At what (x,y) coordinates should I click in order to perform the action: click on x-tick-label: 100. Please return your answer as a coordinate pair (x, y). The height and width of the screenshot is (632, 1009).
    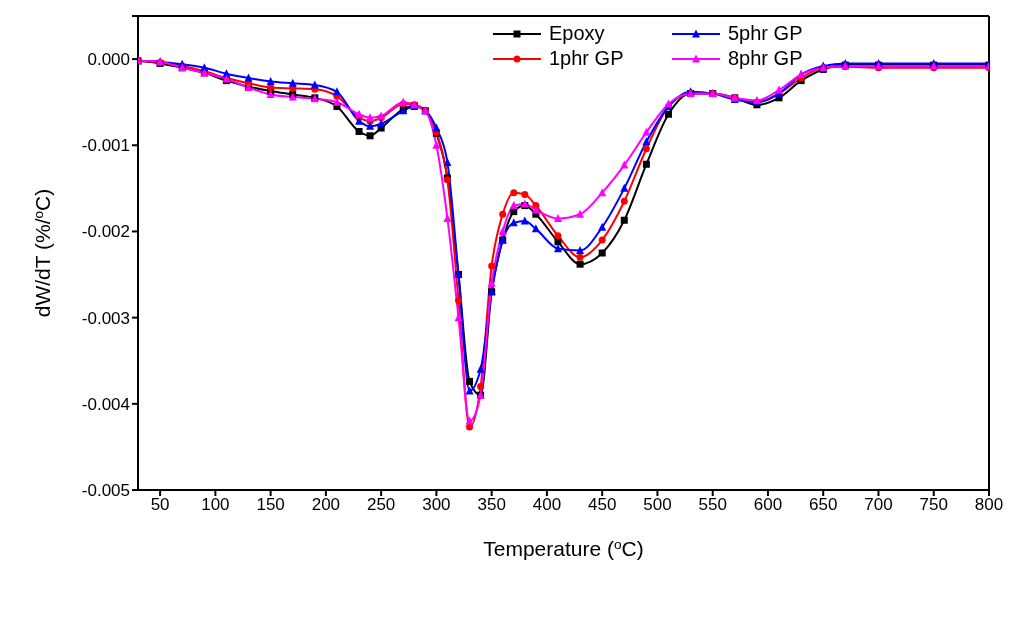
    Looking at the image, I should click on (215, 505).